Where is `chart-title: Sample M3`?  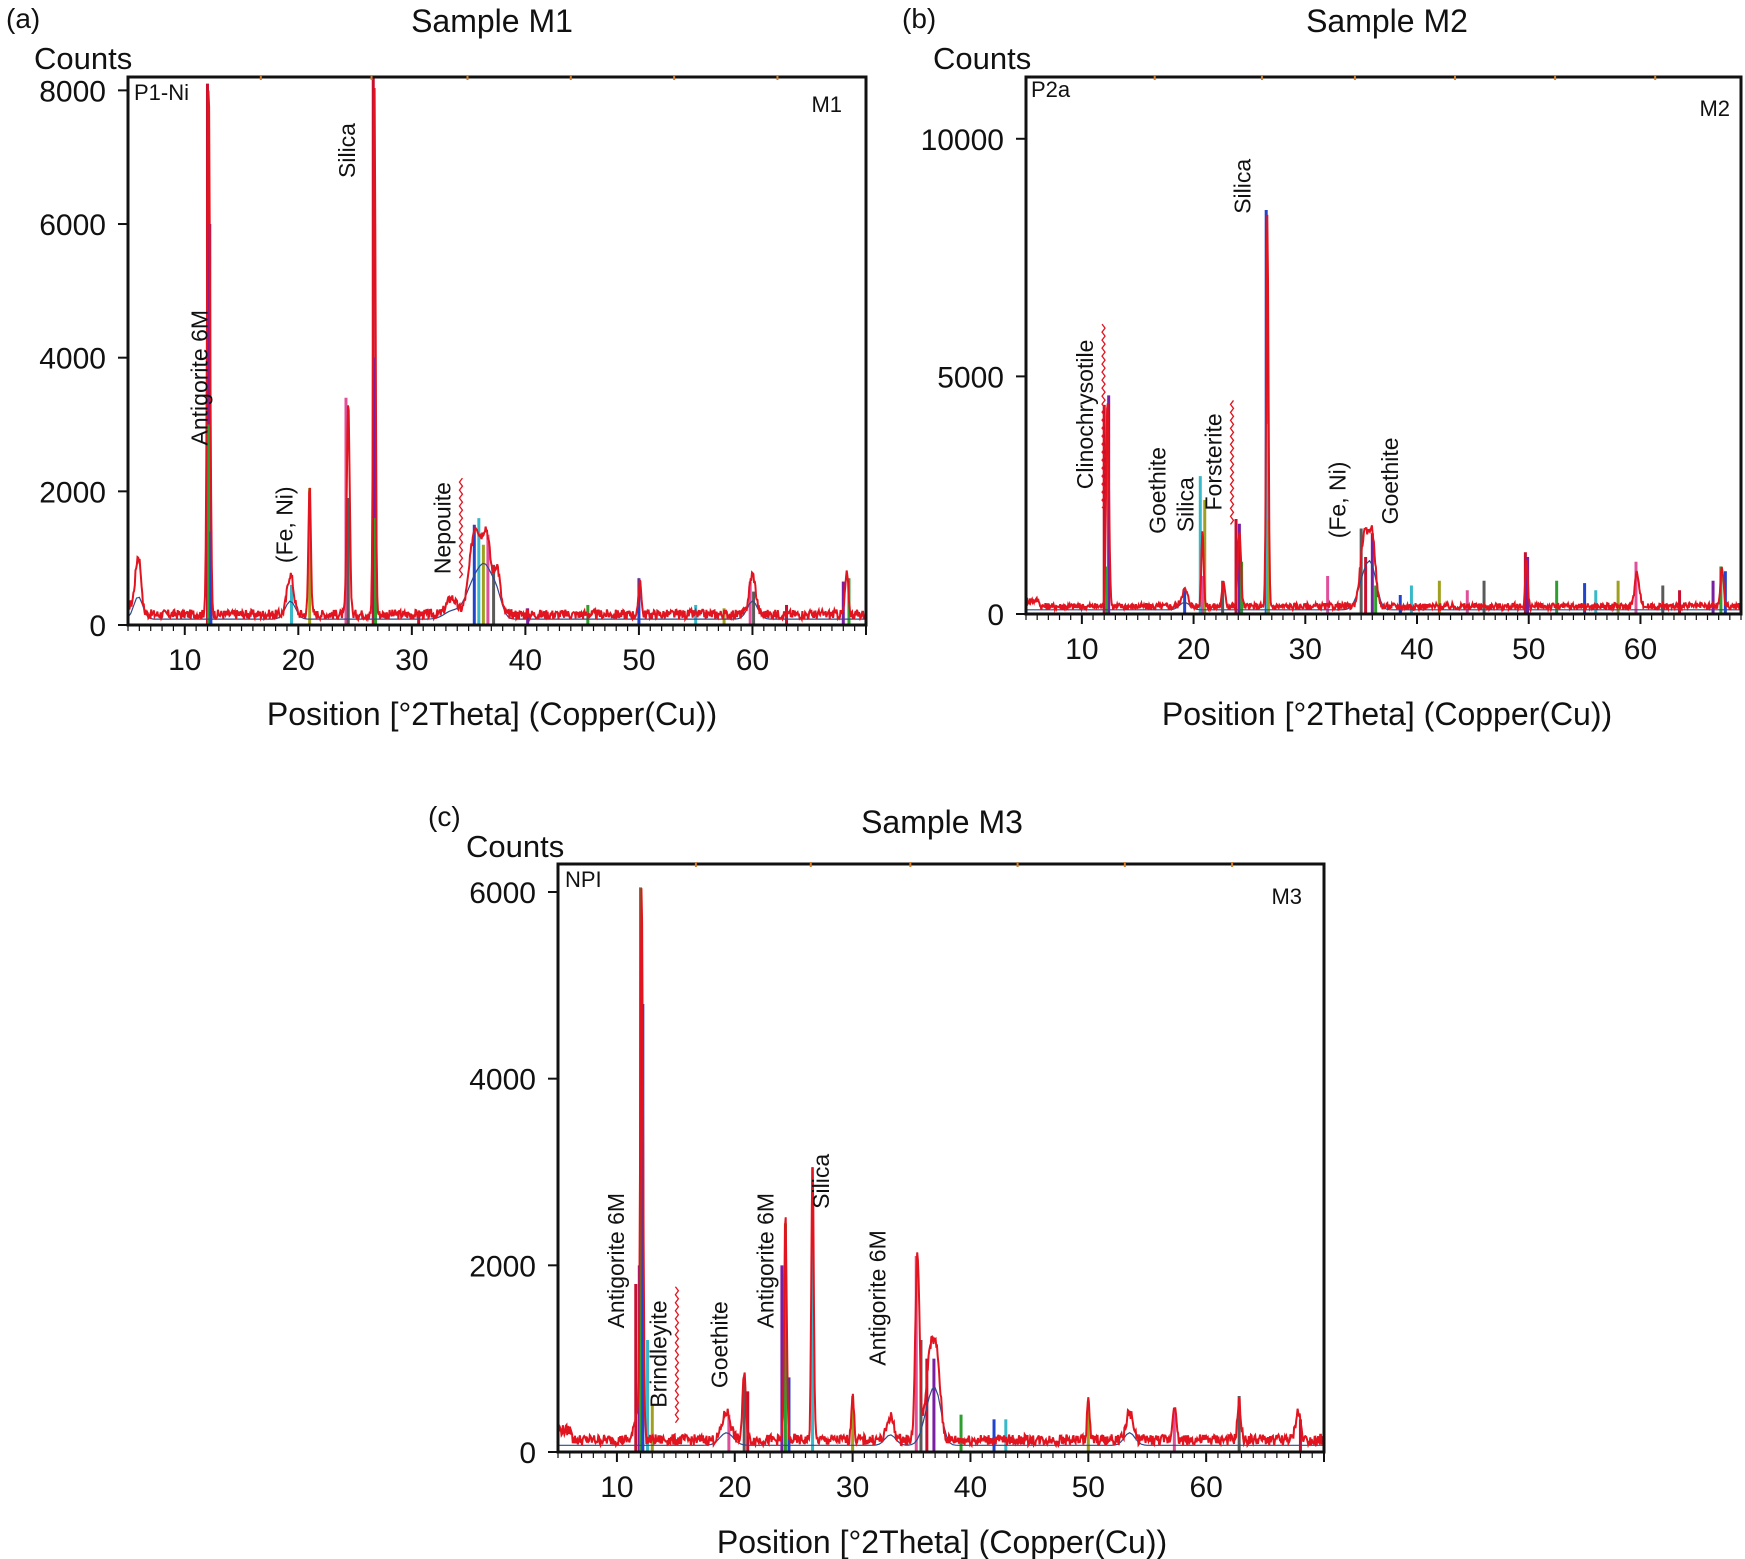
chart-title: Sample M3 is located at coordinates (942, 822).